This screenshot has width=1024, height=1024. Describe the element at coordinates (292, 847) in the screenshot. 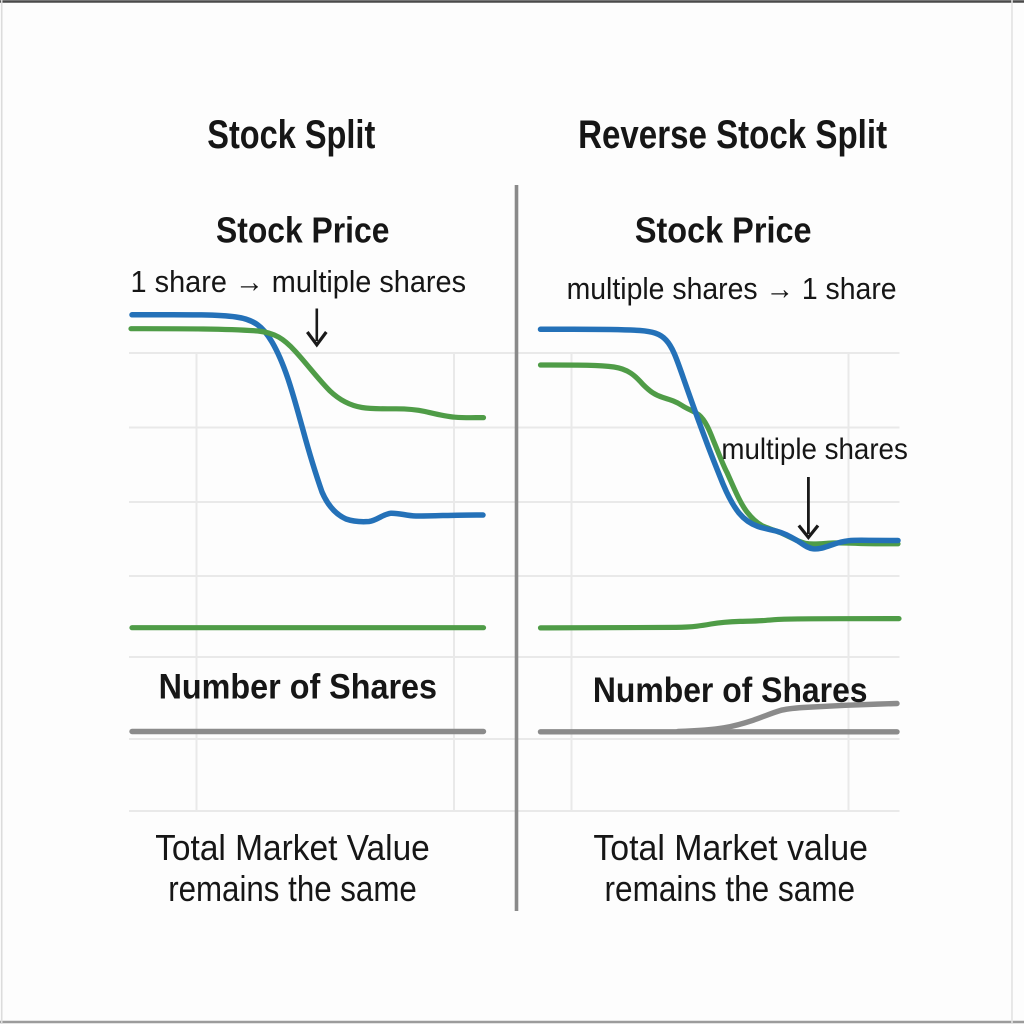

I see `svg-text: Total Market Value` at that location.